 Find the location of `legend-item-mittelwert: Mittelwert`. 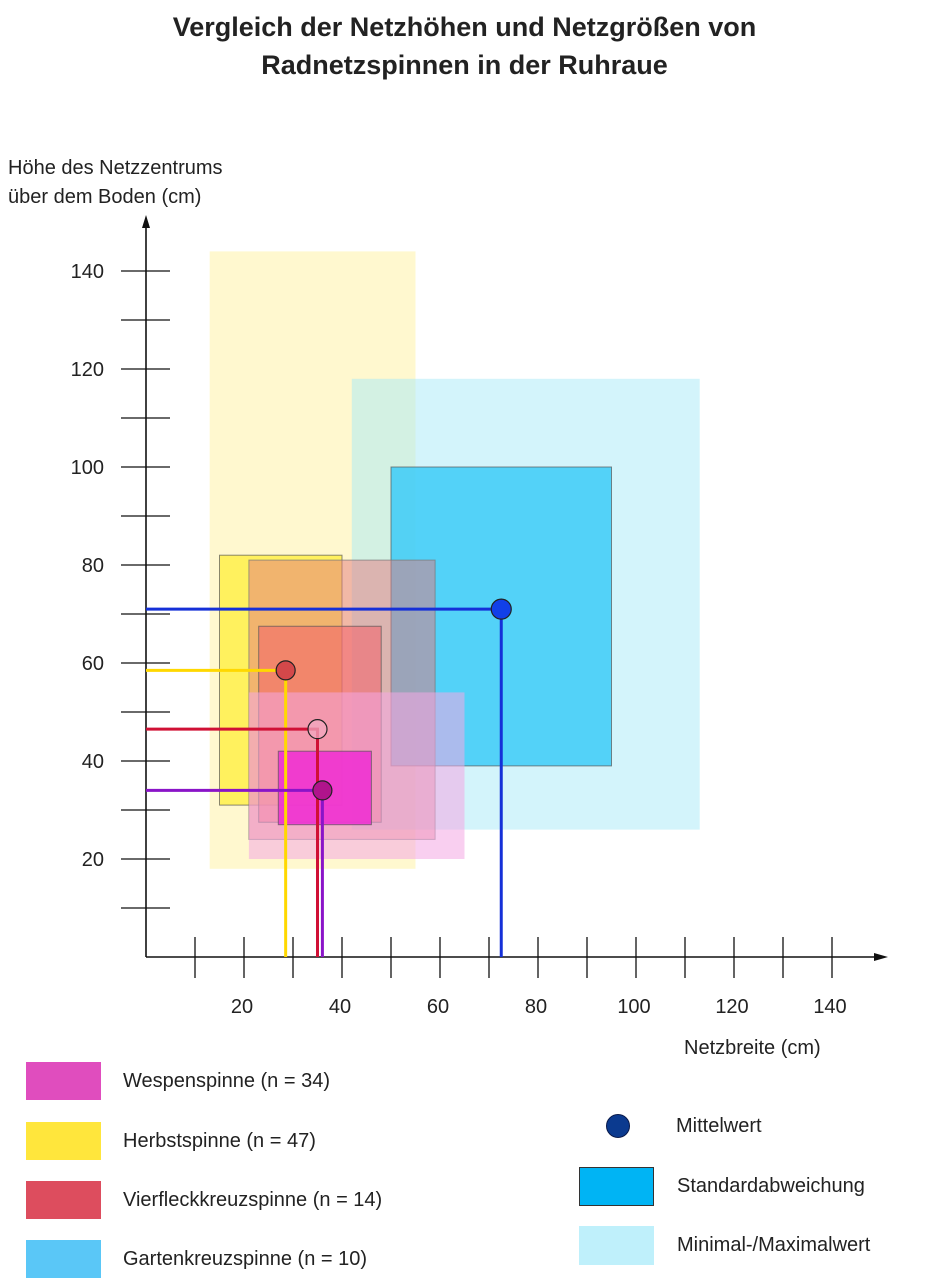

legend-item-mittelwert: Mittelwert is located at coordinates (684, 1126).